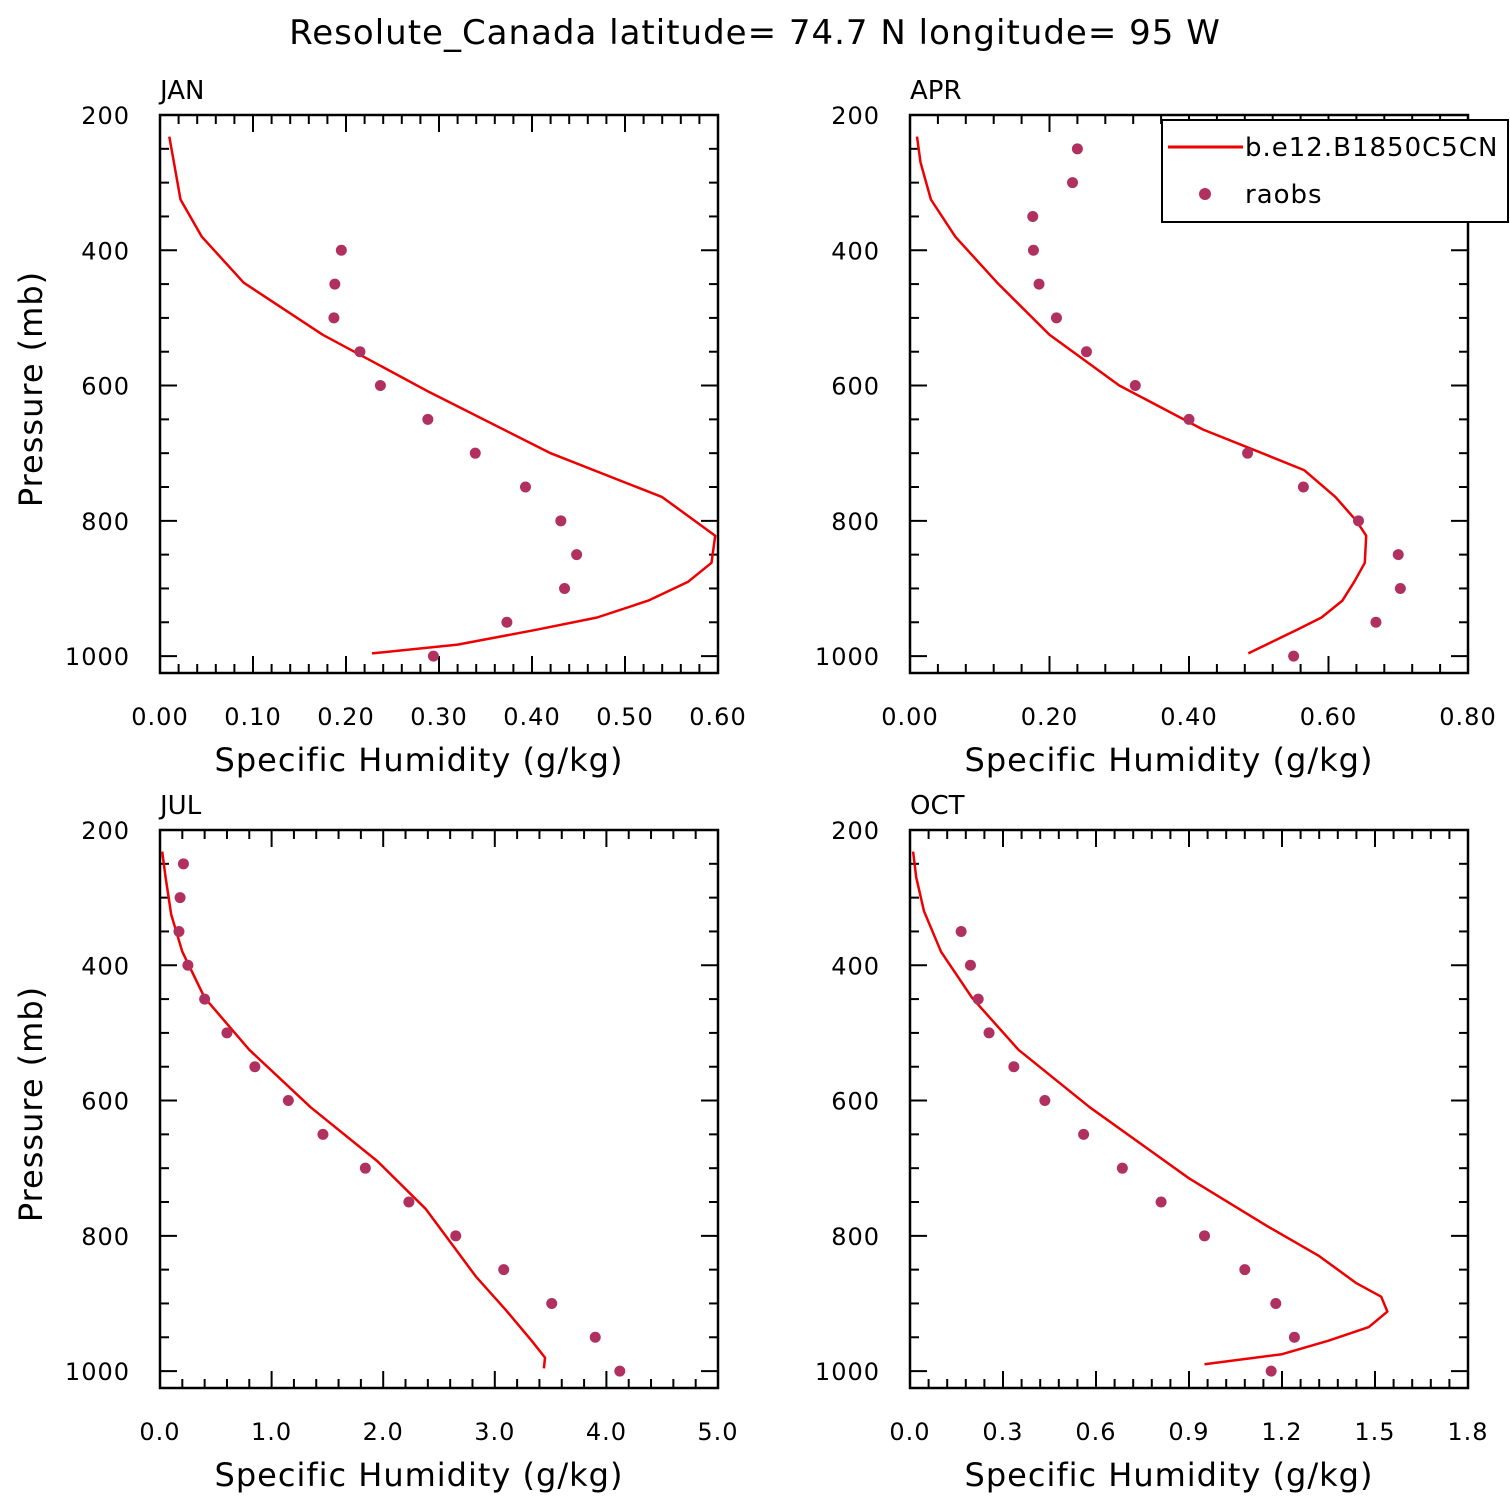 This screenshot has width=1510, height=1510. I want to click on panel-label: OCT, so click(937, 806).